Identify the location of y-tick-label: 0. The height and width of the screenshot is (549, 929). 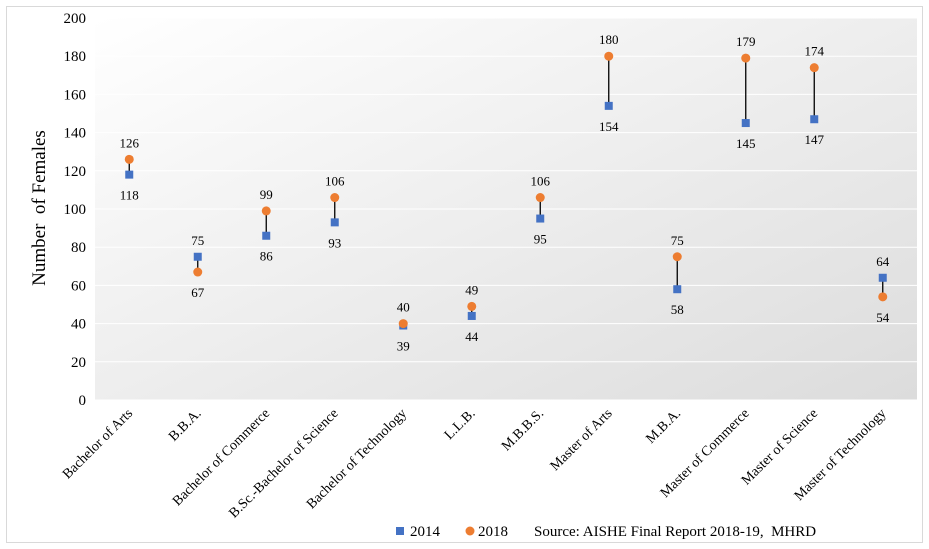
(83, 401).